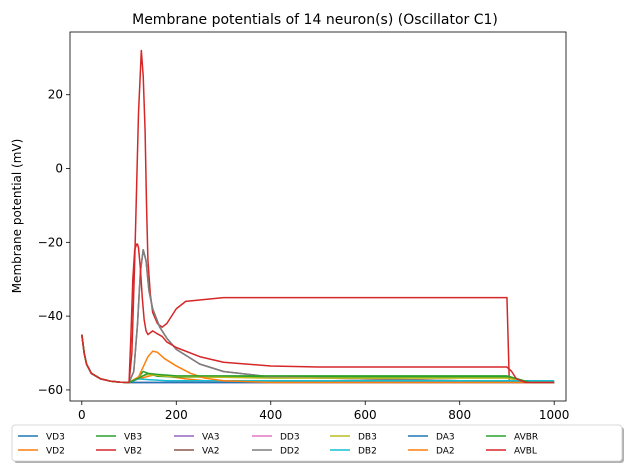 This screenshot has height=474, width=631. Describe the element at coordinates (55, 95) in the screenshot. I see `y-tick-label: 20` at that location.